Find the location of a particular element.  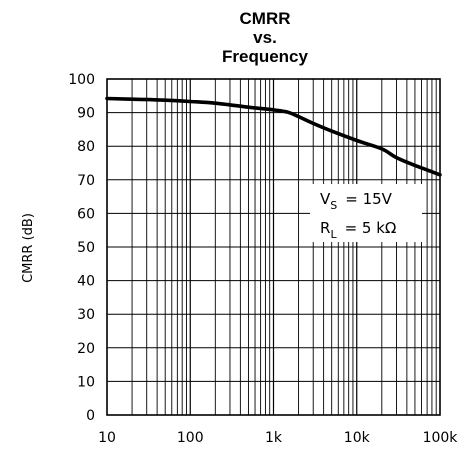

y-axis-ticks: 0 10 20 30 40 50 60 70 80 90 100 is located at coordinates (81, 248).